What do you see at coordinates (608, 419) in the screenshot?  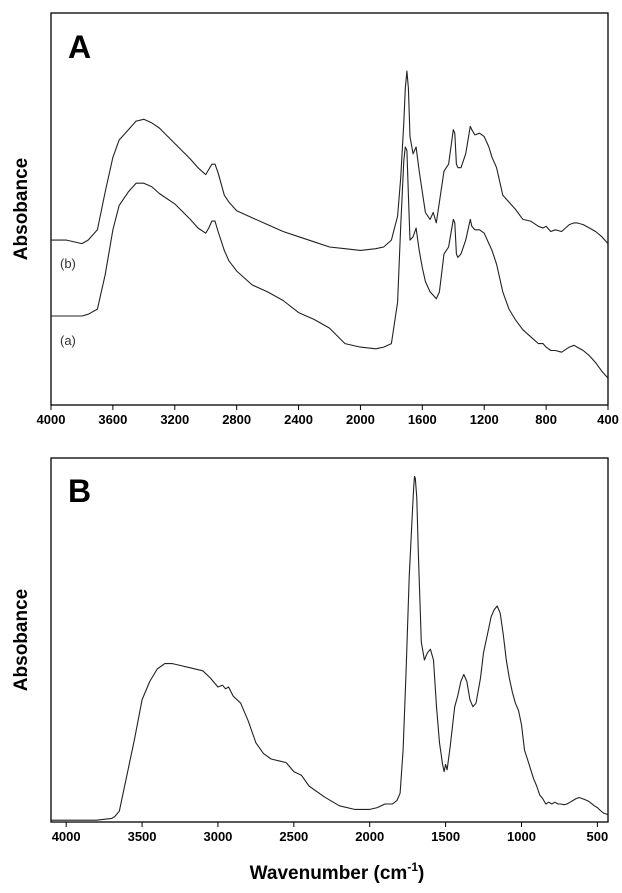 I see `panel-a-x-tick-label: 400` at bounding box center [608, 419].